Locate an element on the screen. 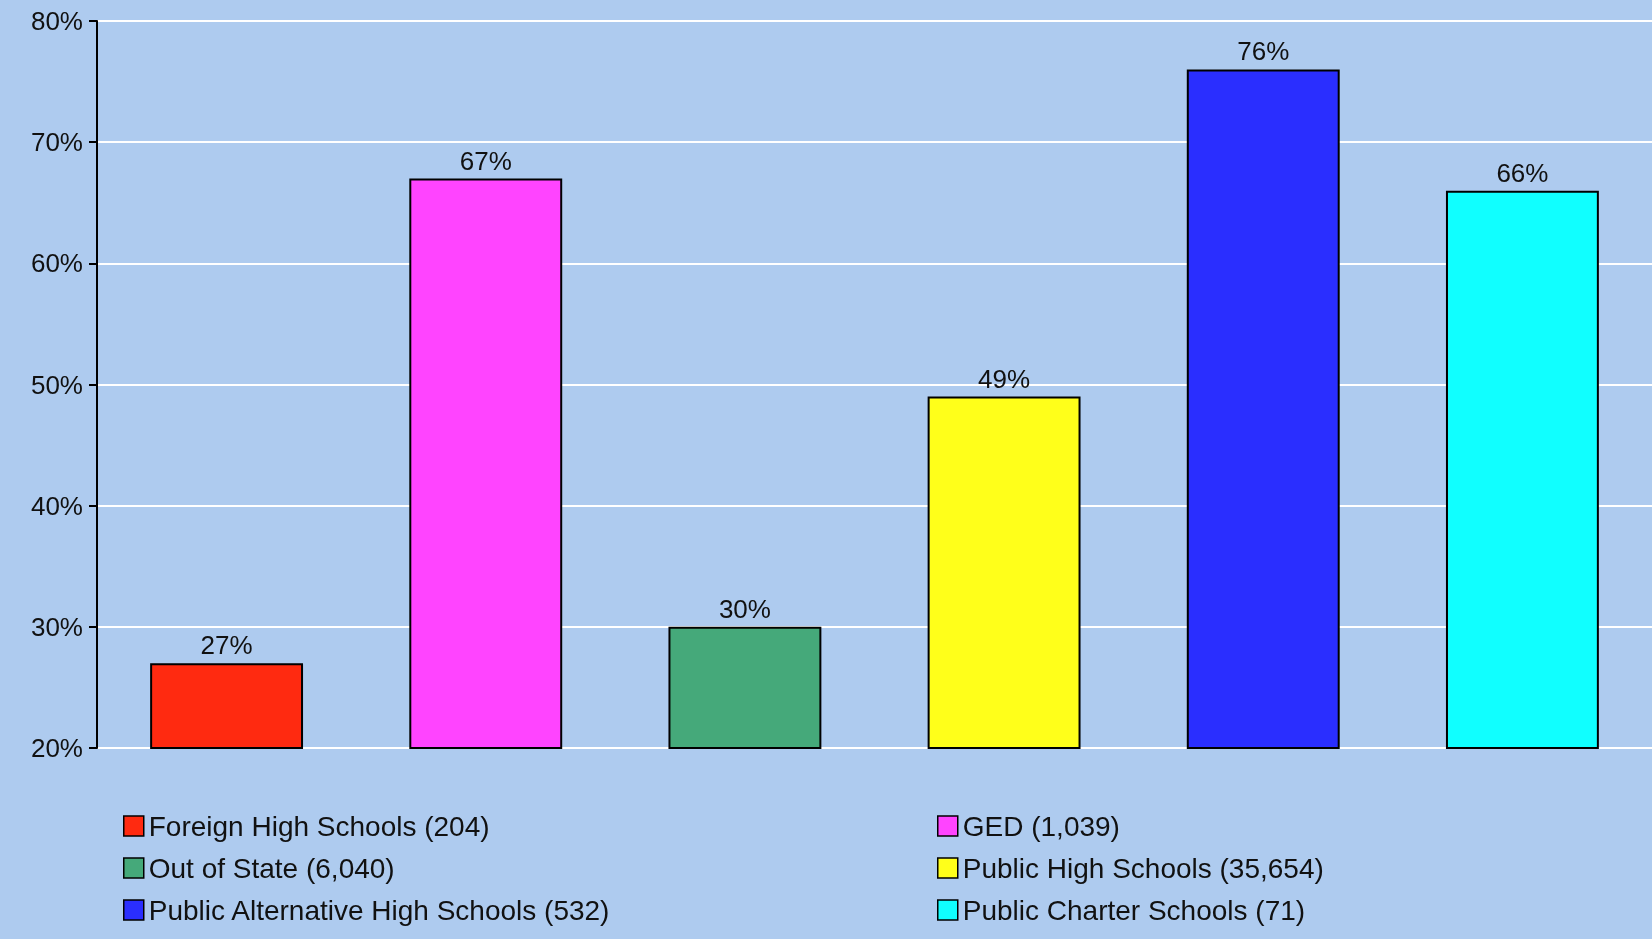 The height and width of the screenshot is (939, 1652). data-label: 76% is located at coordinates (1263, 51).